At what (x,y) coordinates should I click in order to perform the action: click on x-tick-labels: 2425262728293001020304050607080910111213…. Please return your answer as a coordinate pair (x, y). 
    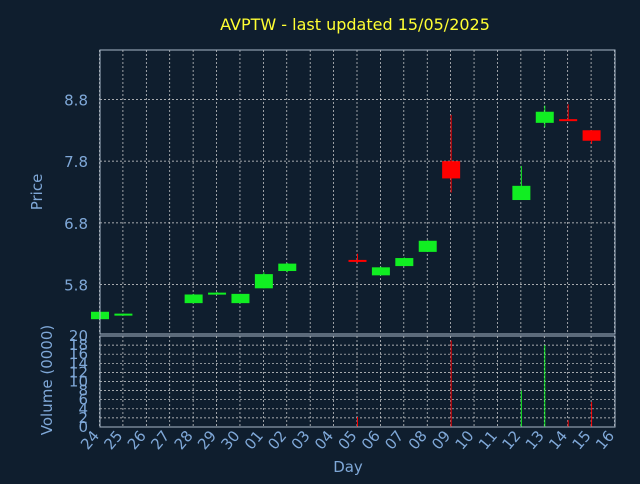
    Looking at the image, I should click on (347, 440).